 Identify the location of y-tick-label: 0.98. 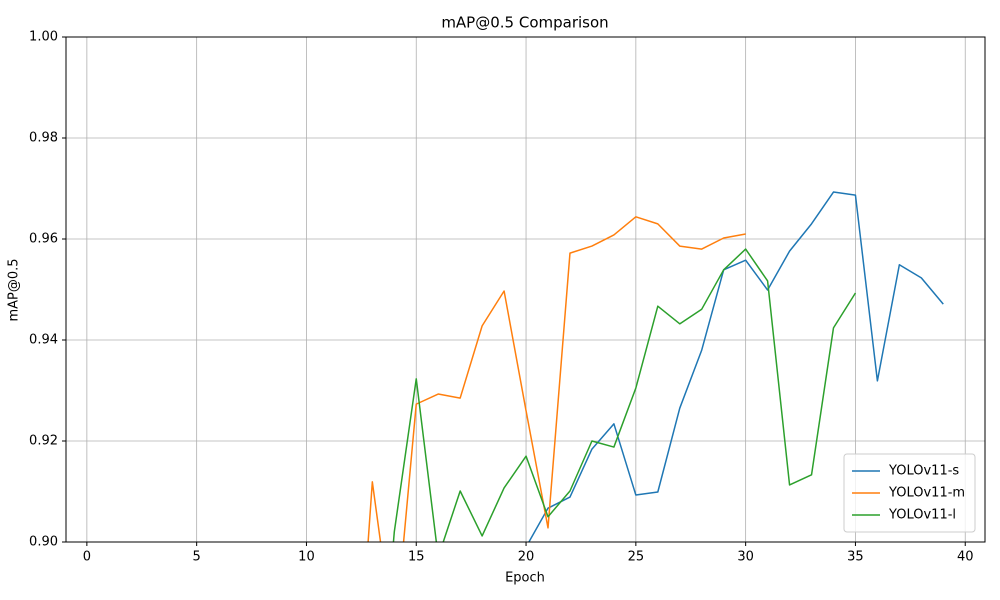
(43, 138).